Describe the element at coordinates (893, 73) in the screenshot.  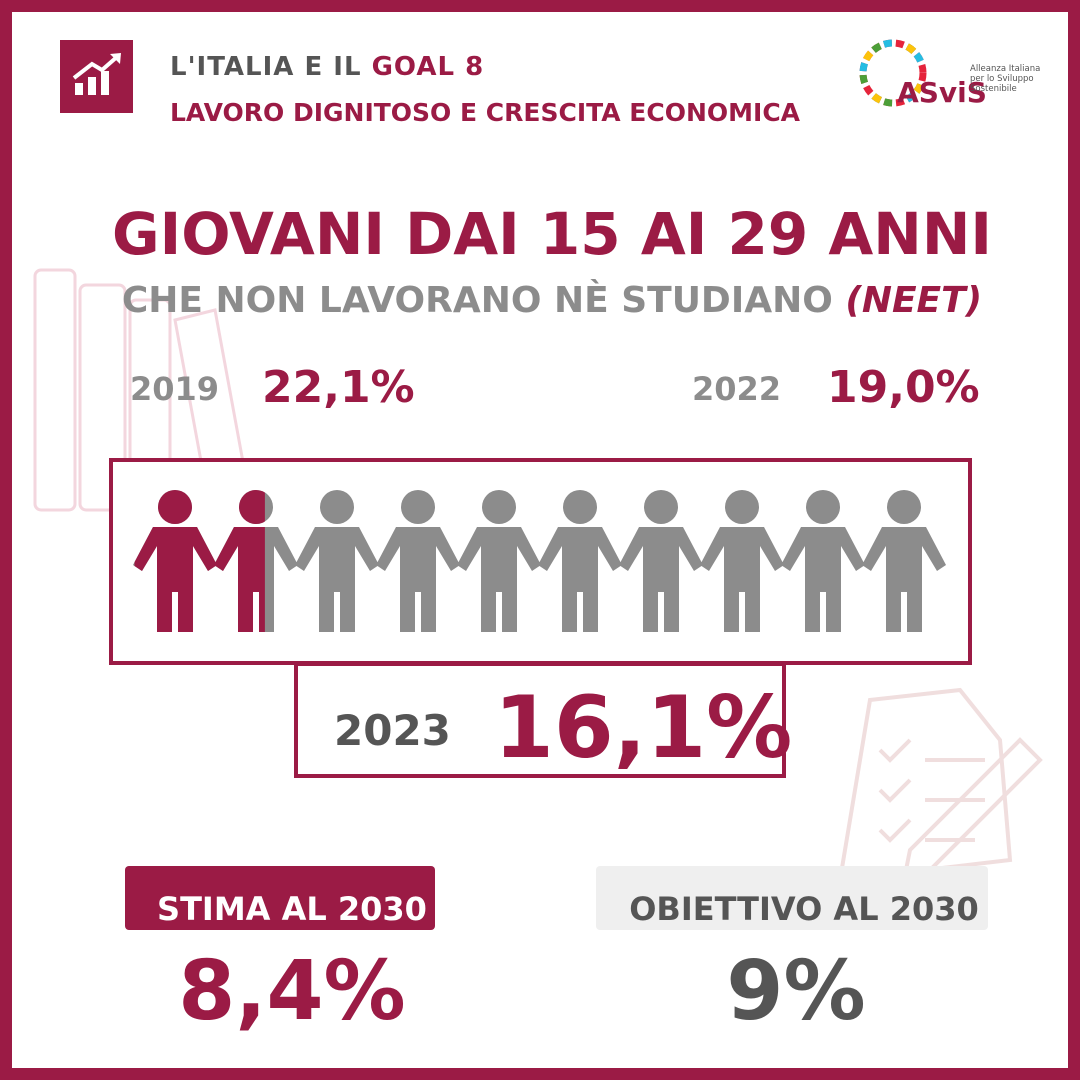
I see `logo-ring` at that location.